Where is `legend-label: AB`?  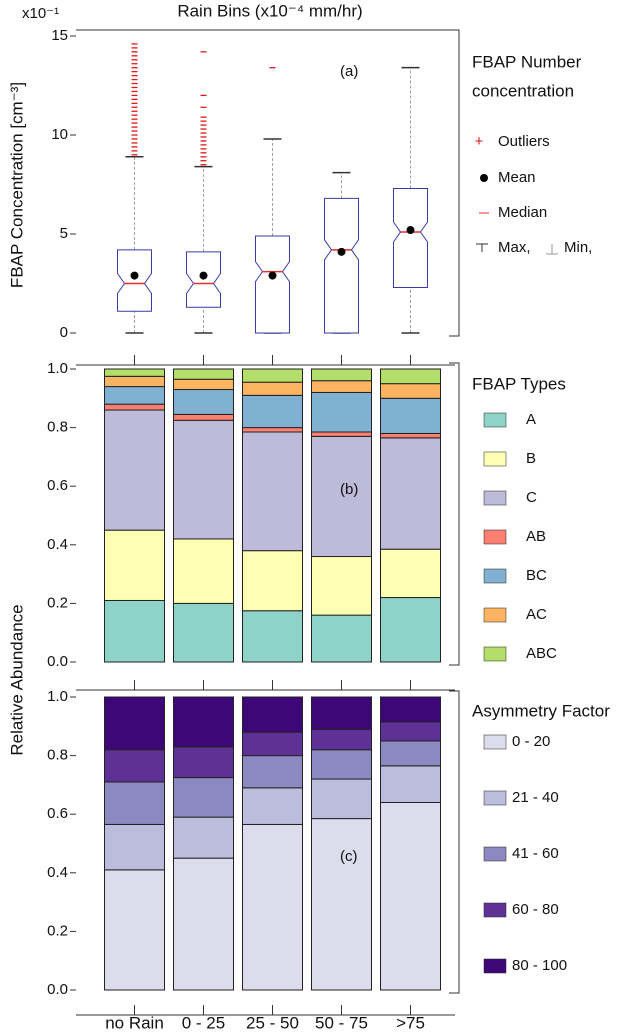 legend-label: AB is located at coordinates (536, 536).